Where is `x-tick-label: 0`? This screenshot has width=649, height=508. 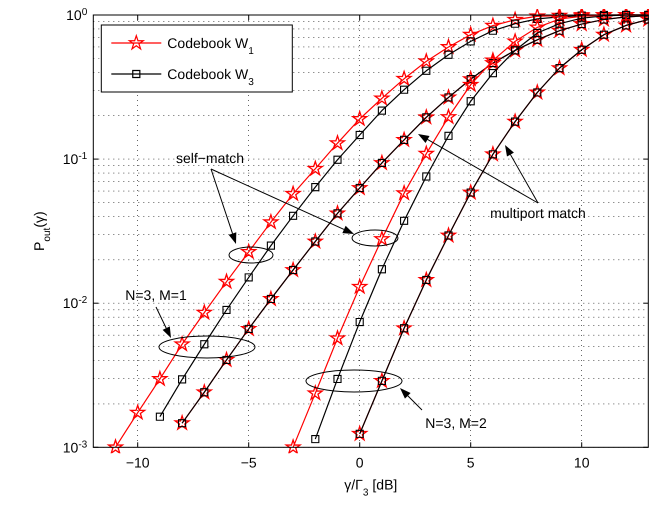 x-tick-label: 0 is located at coordinates (360, 462).